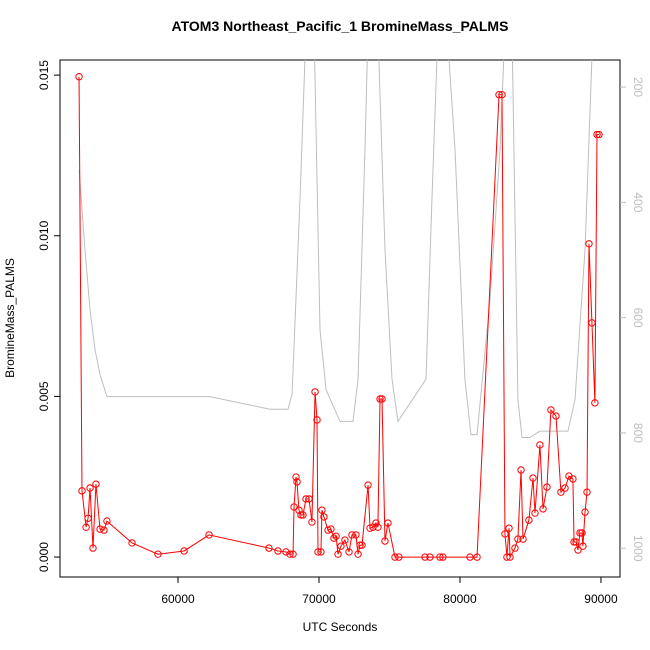 The width and height of the screenshot is (650, 650). What do you see at coordinates (44, 235) in the screenshot?
I see `y-tick-label: 0.010` at bounding box center [44, 235].